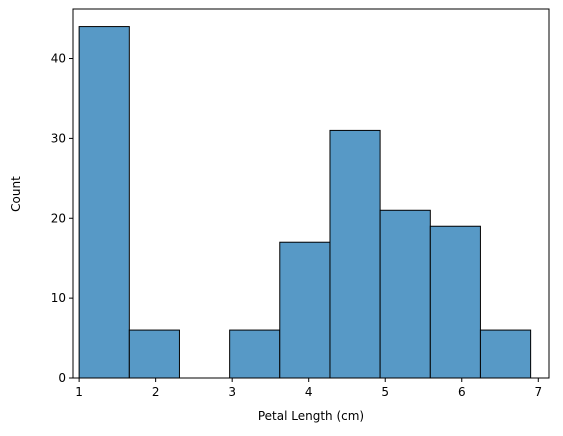 This screenshot has width=563, height=436. I want to click on y-tick-label: 30, so click(58, 138).